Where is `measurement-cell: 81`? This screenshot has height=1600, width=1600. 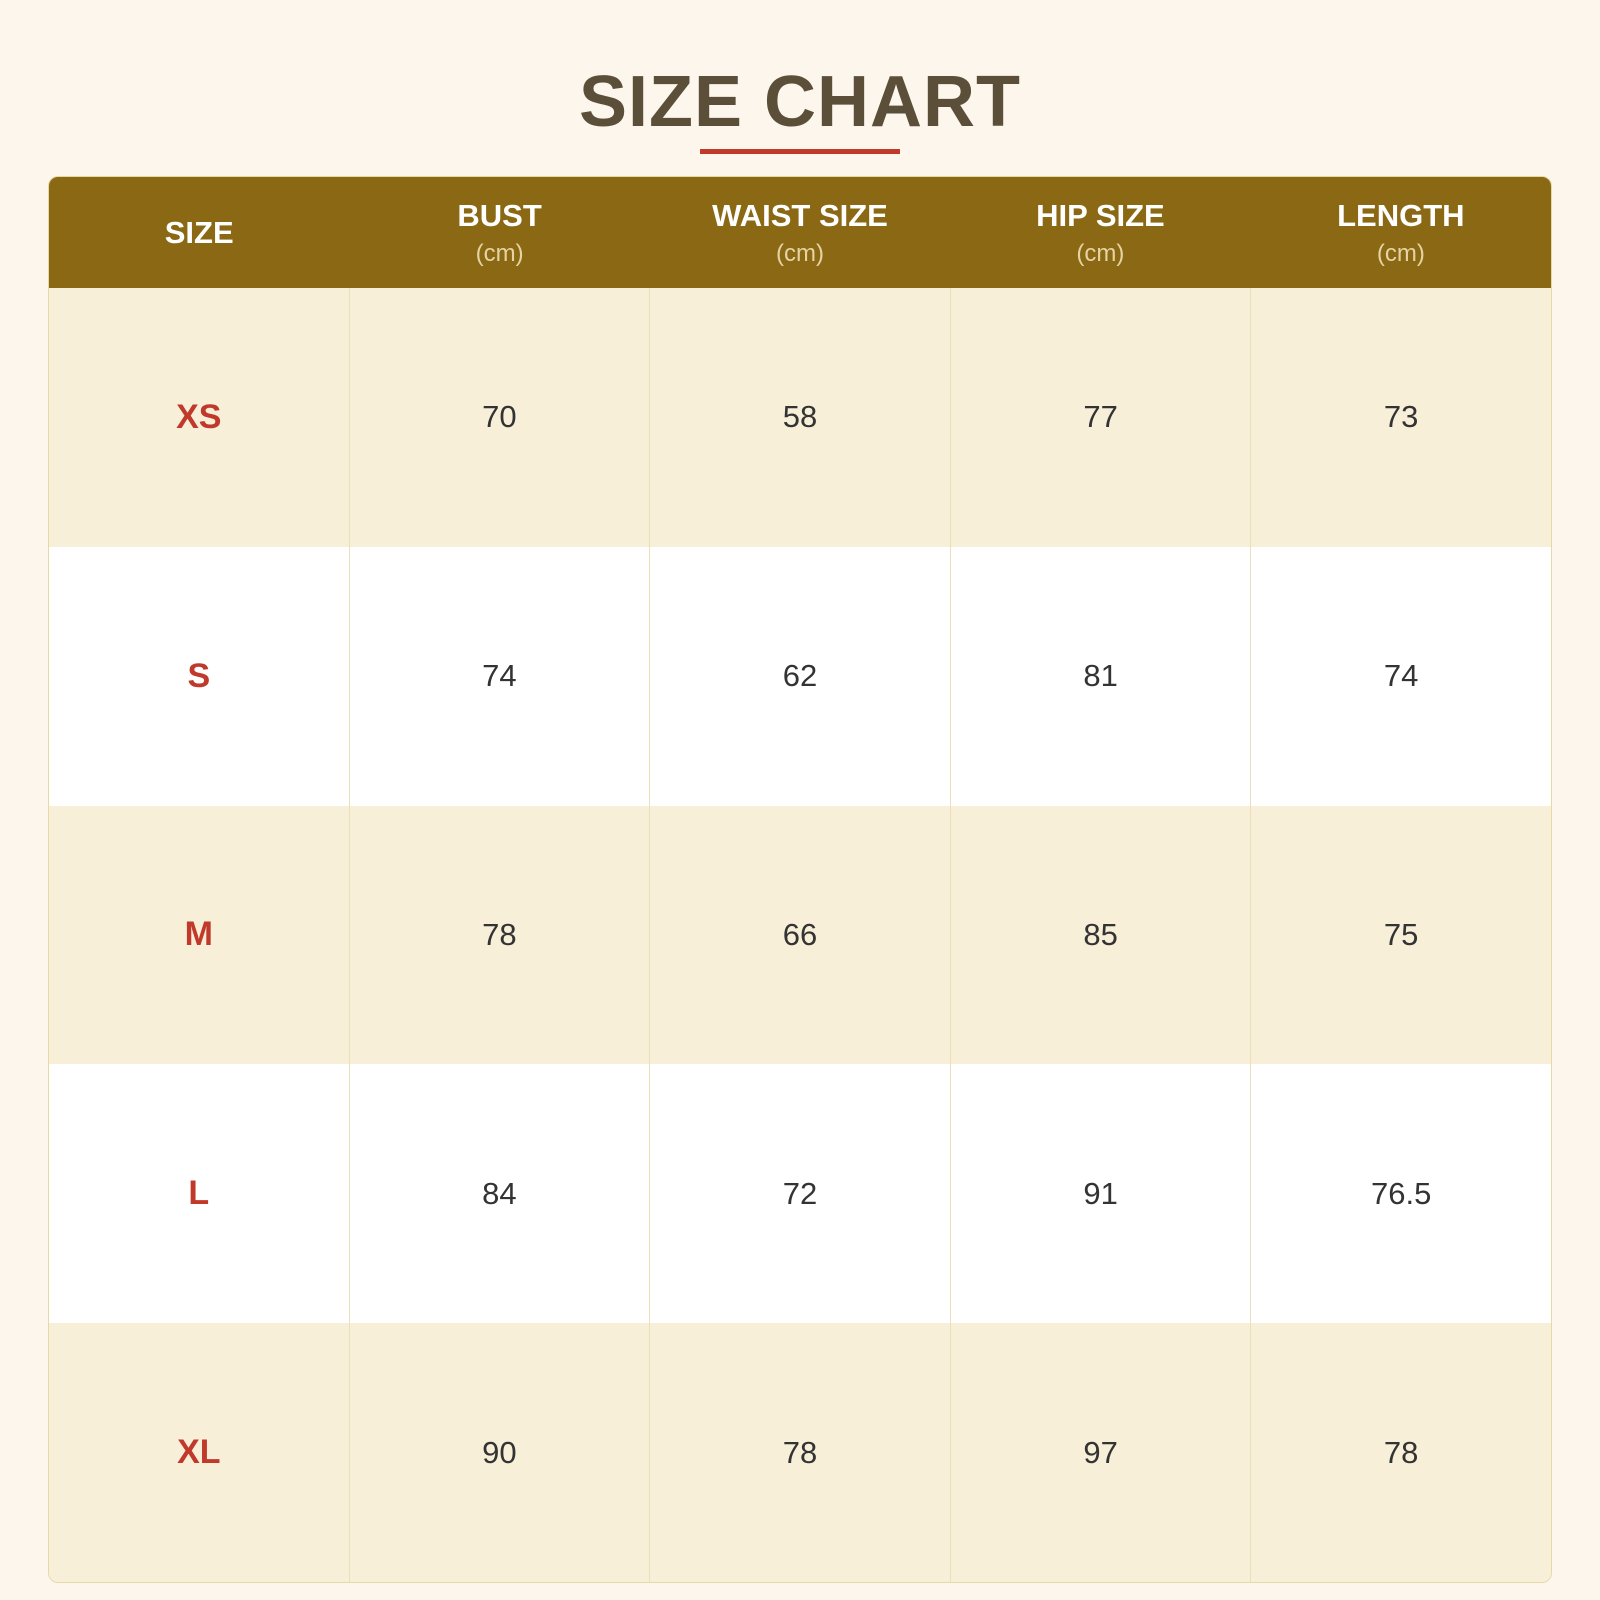 measurement-cell: 81 is located at coordinates (1100, 676).